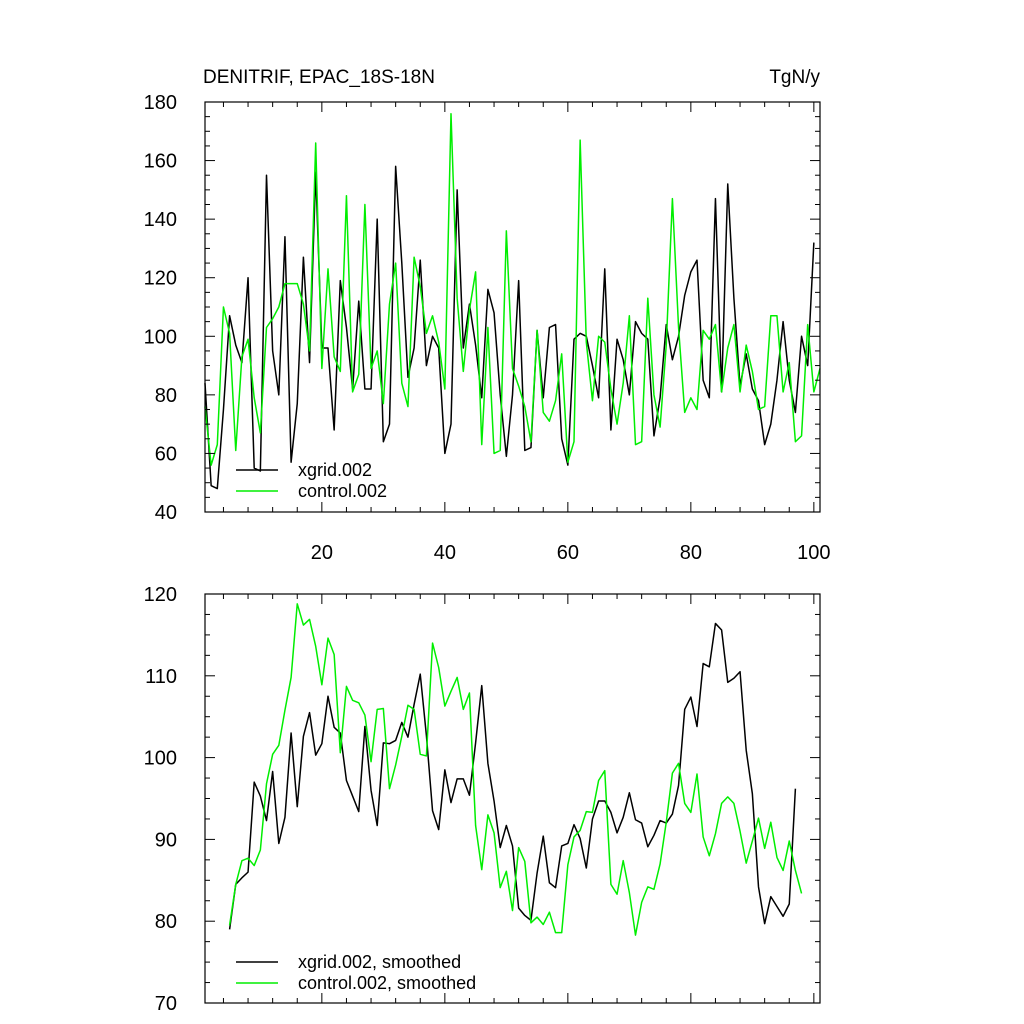 This screenshot has height=1024, width=1024. I want to click on top-xtick-label: 20, so click(322, 553).